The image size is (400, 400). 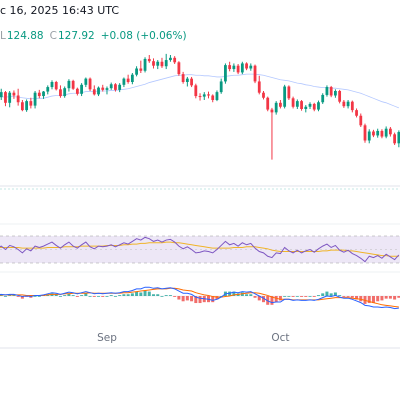 I want to click on low-label: L, so click(x=3, y=36).